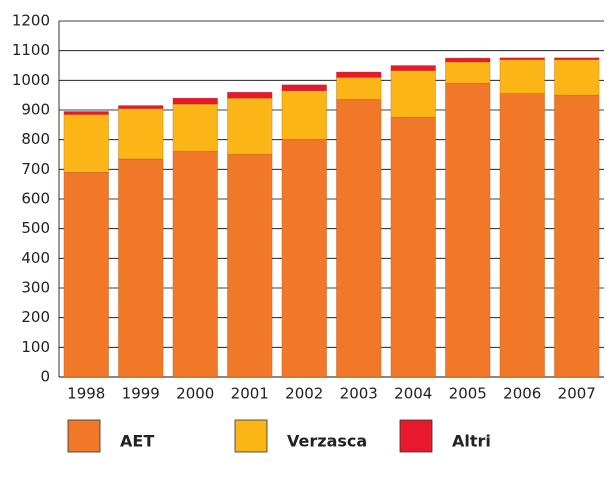 Image resolution: width=614 pixels, height=482 pixels. I want to click on y-tick-label: 900, so click(35, 110).